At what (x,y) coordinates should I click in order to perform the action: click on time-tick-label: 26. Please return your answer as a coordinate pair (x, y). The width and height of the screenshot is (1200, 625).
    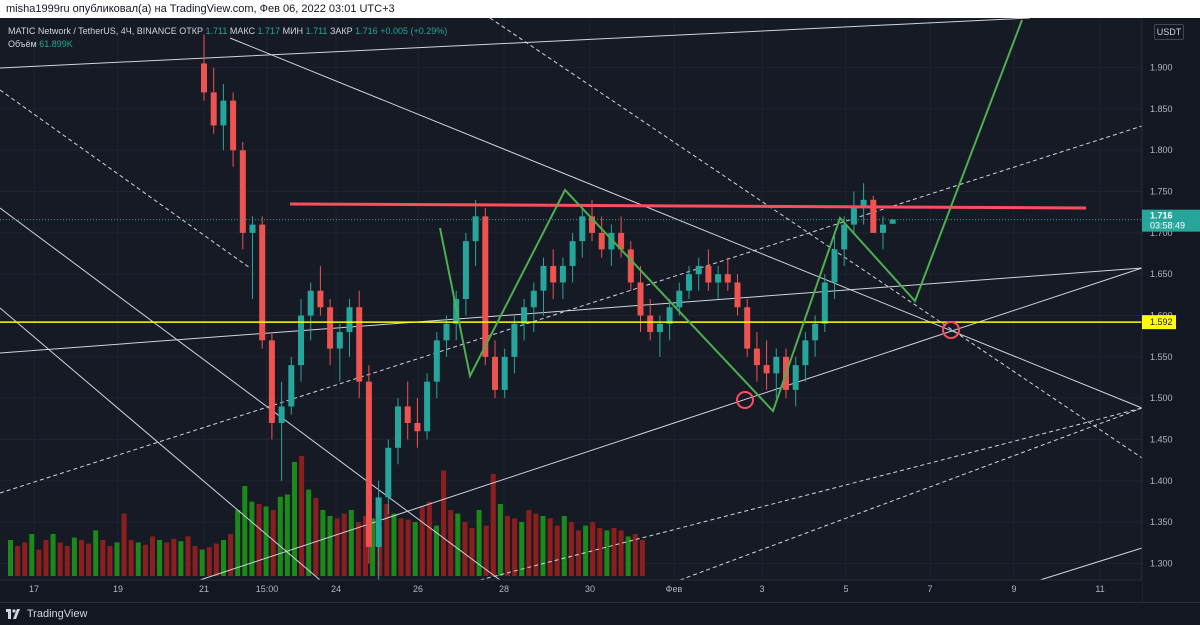
    Looking at the image, I should click on (418, 589).